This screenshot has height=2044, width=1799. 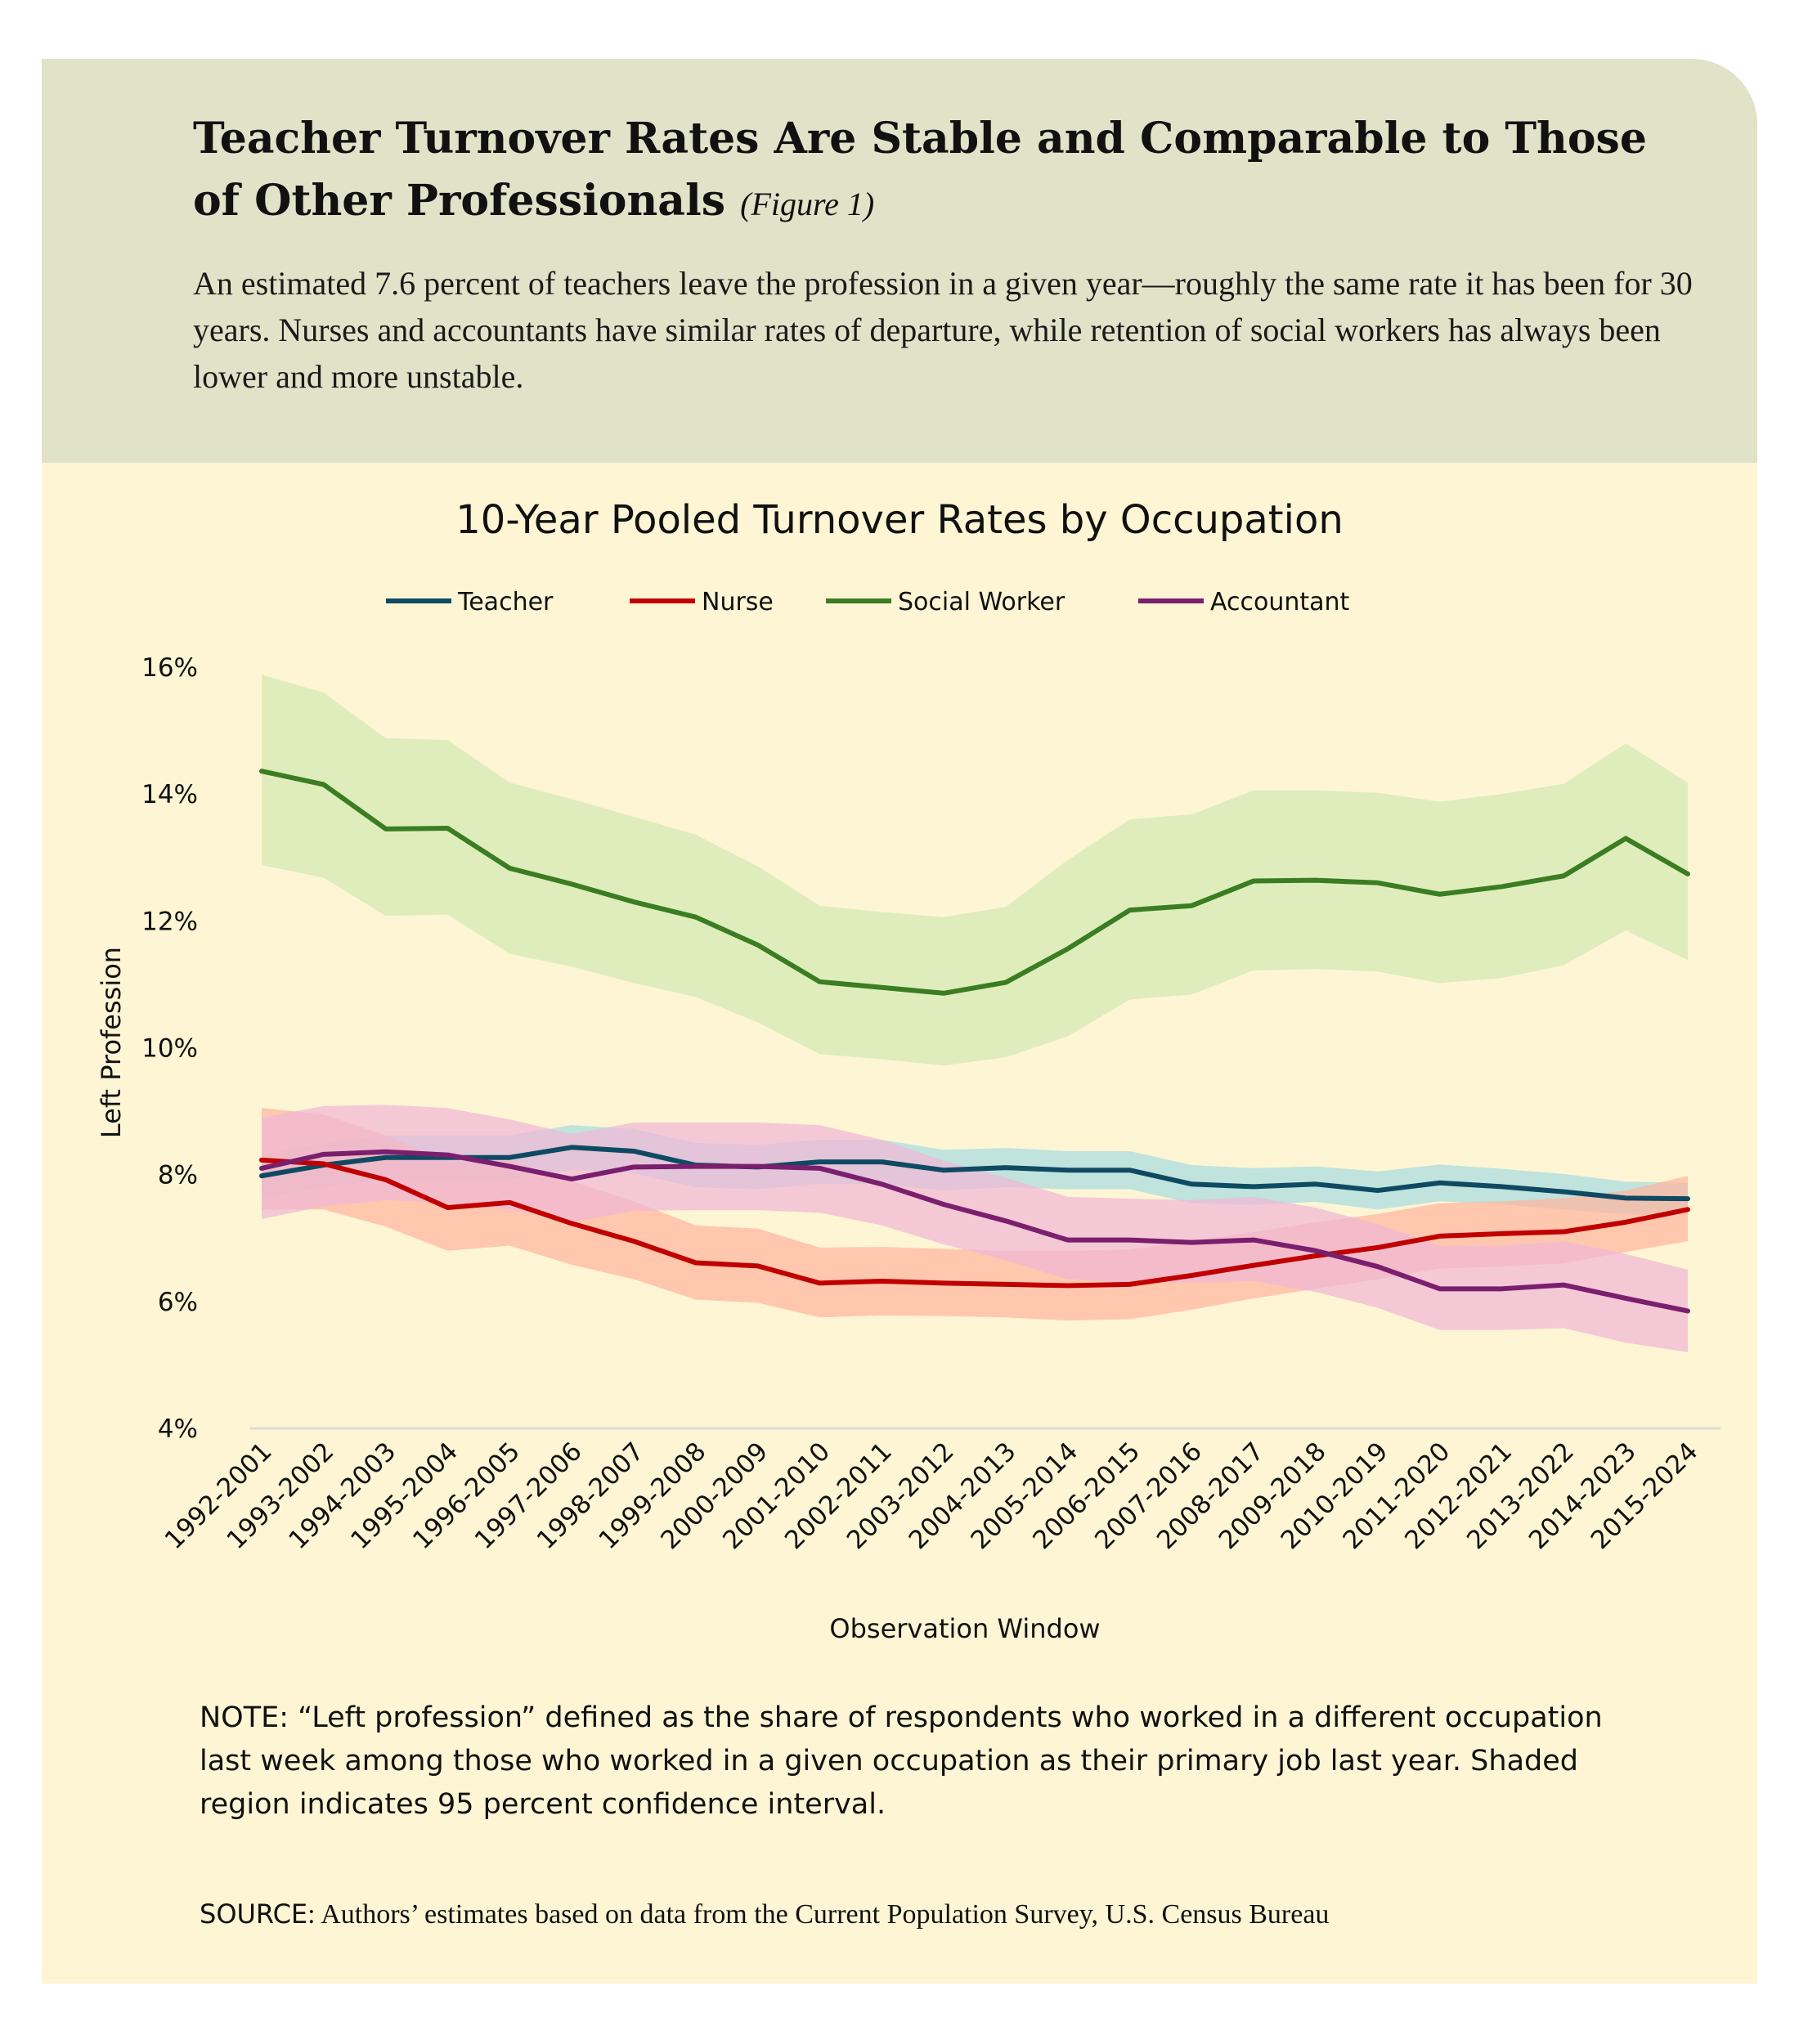 I want to click on y-tick-label: 12%, so click(x=170, y=921).